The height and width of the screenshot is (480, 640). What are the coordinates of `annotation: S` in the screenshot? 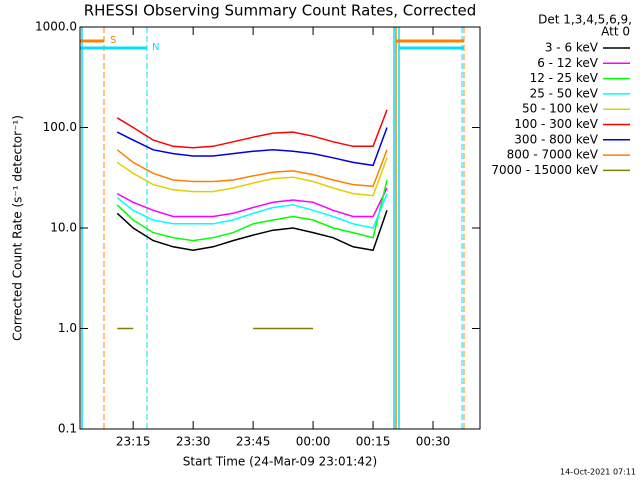 It's located at (113, 40).